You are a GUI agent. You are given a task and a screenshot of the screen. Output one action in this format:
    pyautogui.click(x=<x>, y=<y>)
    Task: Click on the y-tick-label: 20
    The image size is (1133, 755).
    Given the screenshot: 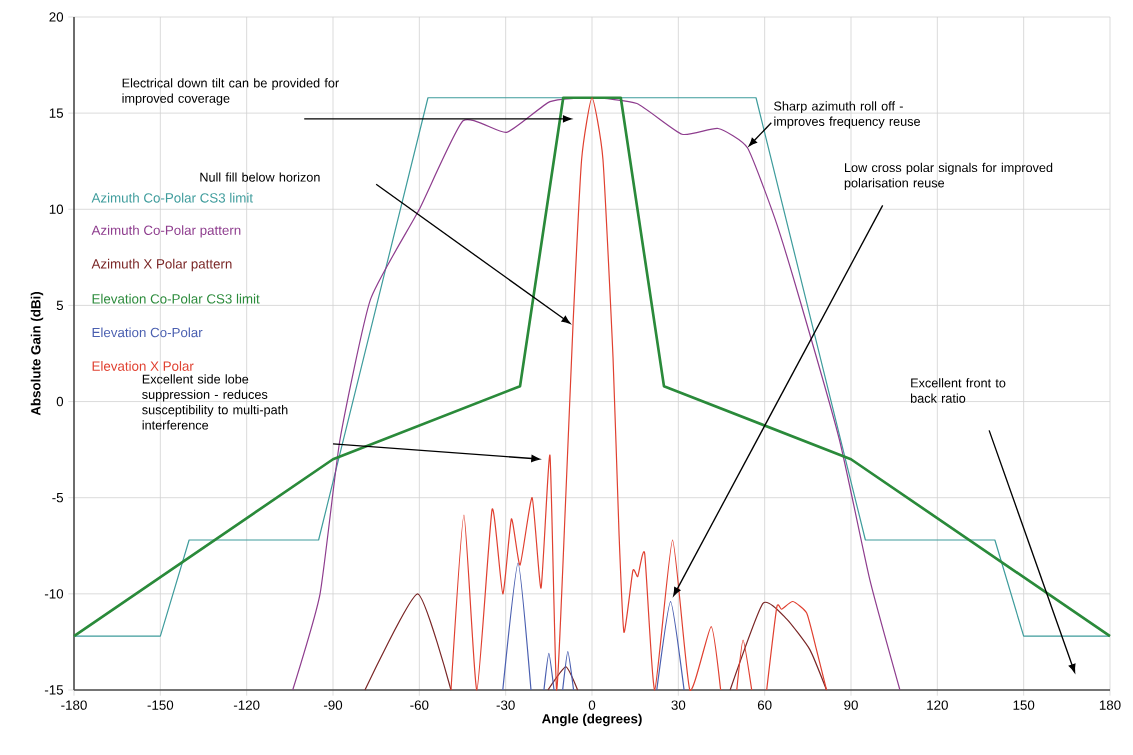 What is the action you would take?
    pyautogui.click(x=56, y=17)
    